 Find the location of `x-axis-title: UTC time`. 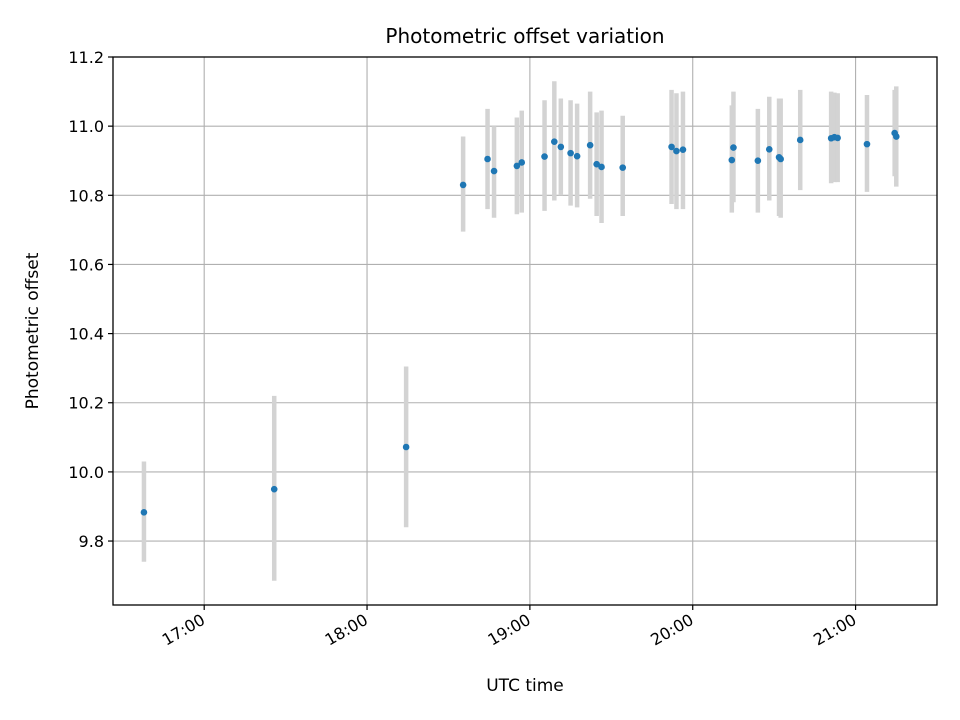

x-axis-title: UTC time is located at coordinates (525, 686).